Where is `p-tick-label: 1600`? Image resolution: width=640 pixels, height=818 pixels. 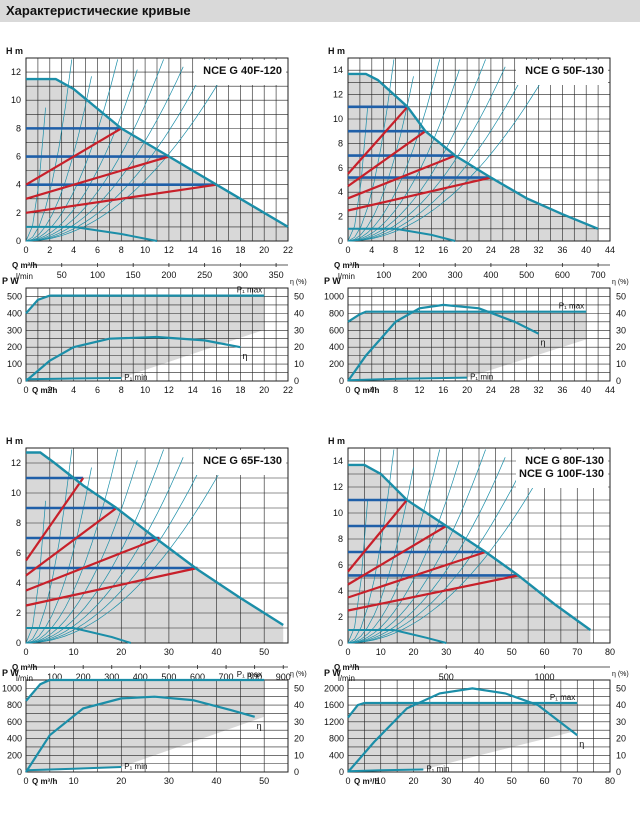
p-tick-label: 1600 is located at coordinates (334, 705).